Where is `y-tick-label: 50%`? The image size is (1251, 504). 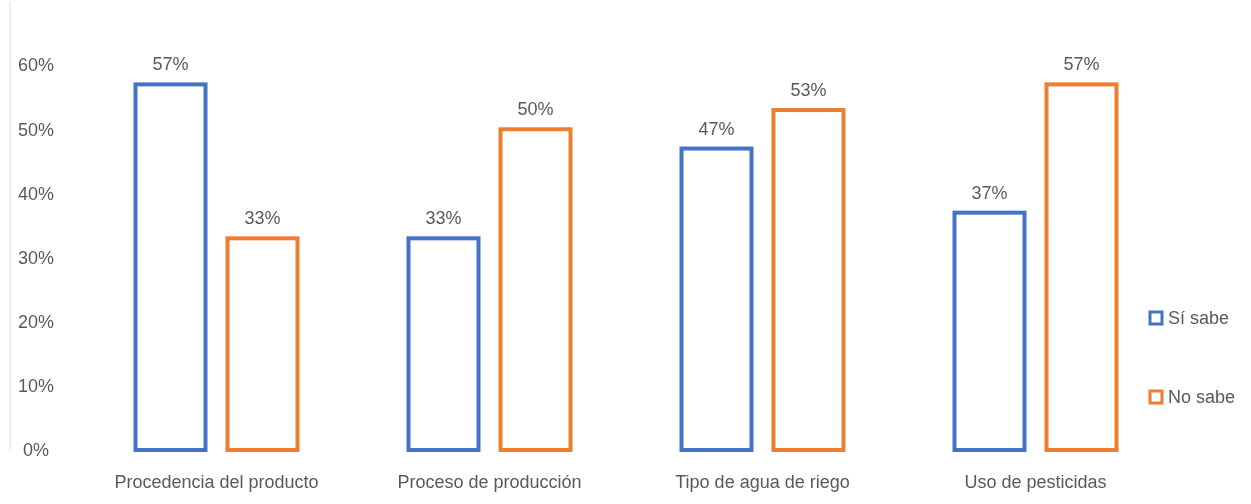
y-tick-label: 50% is located at coordinates (36, 129).